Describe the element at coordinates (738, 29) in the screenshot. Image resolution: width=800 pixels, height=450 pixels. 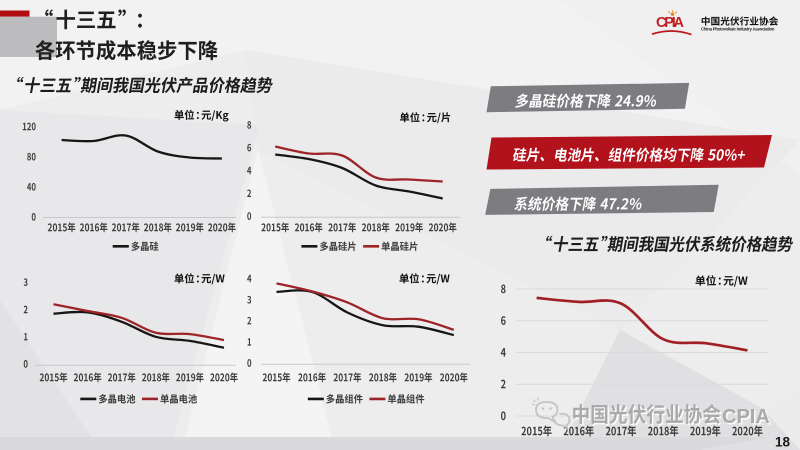
I see `svg-text:China Photovoltaic Industry As: China Photovoltaic Industry Association` at that location.